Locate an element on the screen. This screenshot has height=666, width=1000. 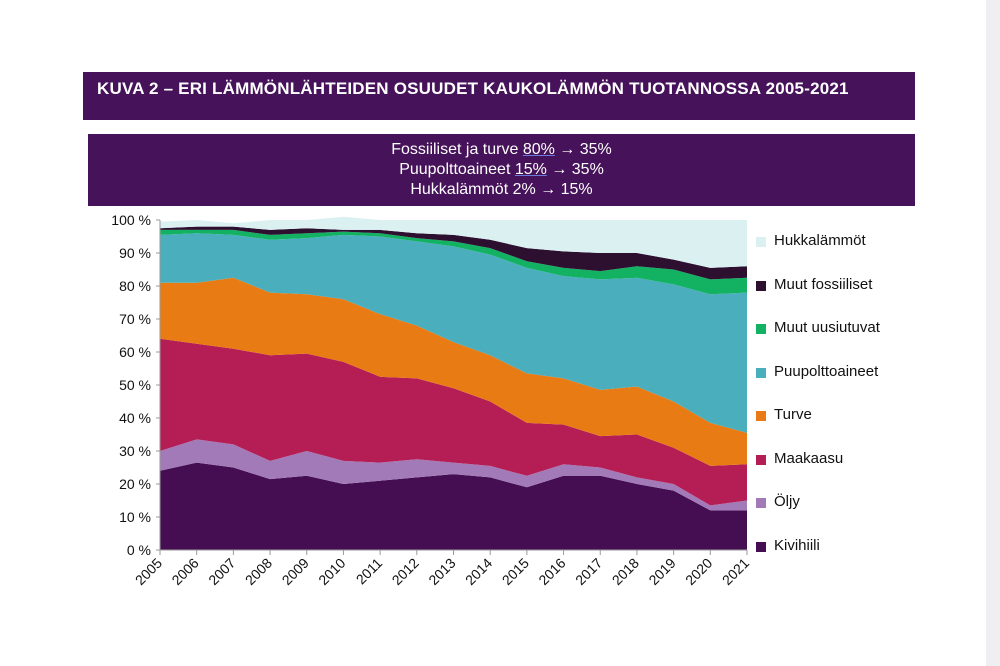
x-tick-label: 2019 is located at coordinates (661, 571).